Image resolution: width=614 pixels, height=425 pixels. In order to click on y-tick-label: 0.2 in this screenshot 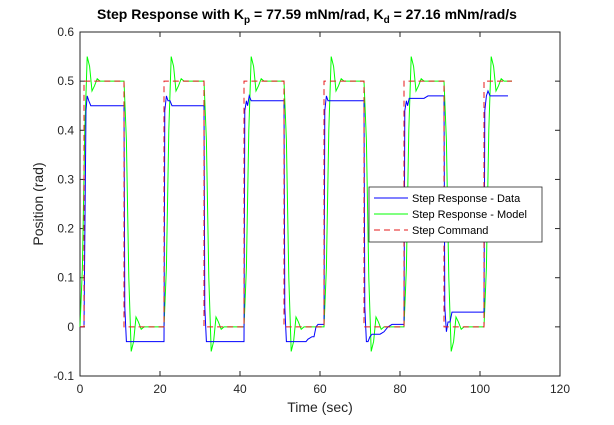, I will do `click(65, 229)`.